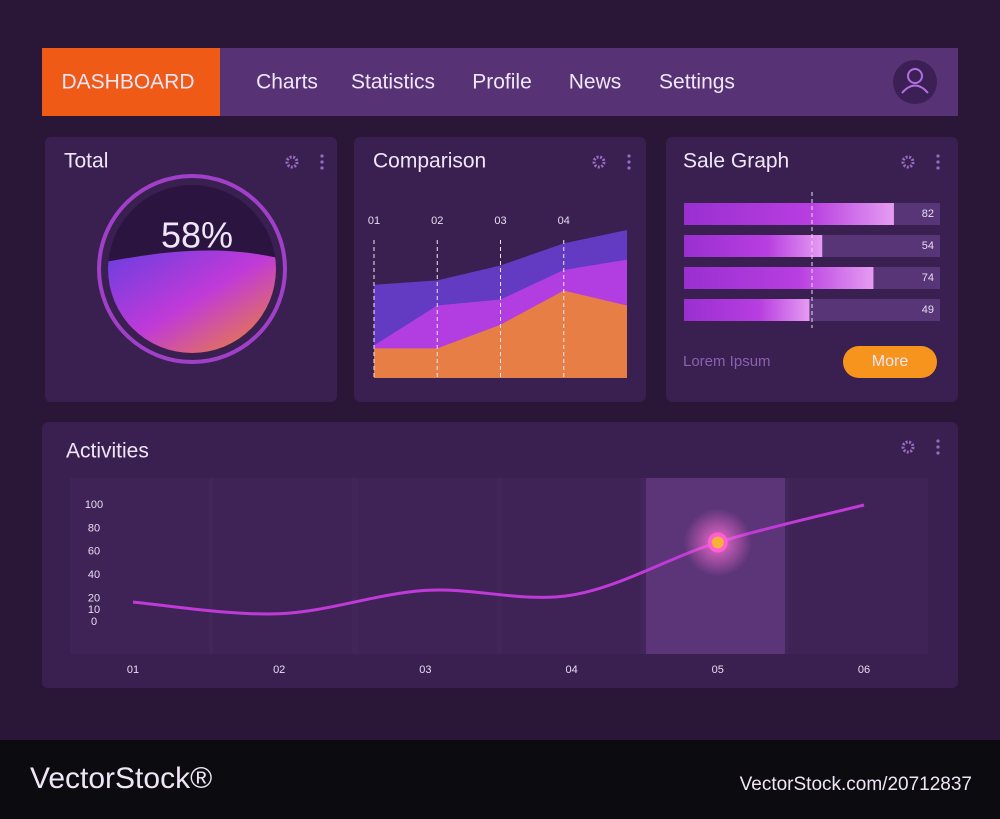 The image size is (1000, 819). What do you see at coordinates (864, 670) in the screenshot?
I see `x-tick-label: 06` at bounding box center [864, 670].